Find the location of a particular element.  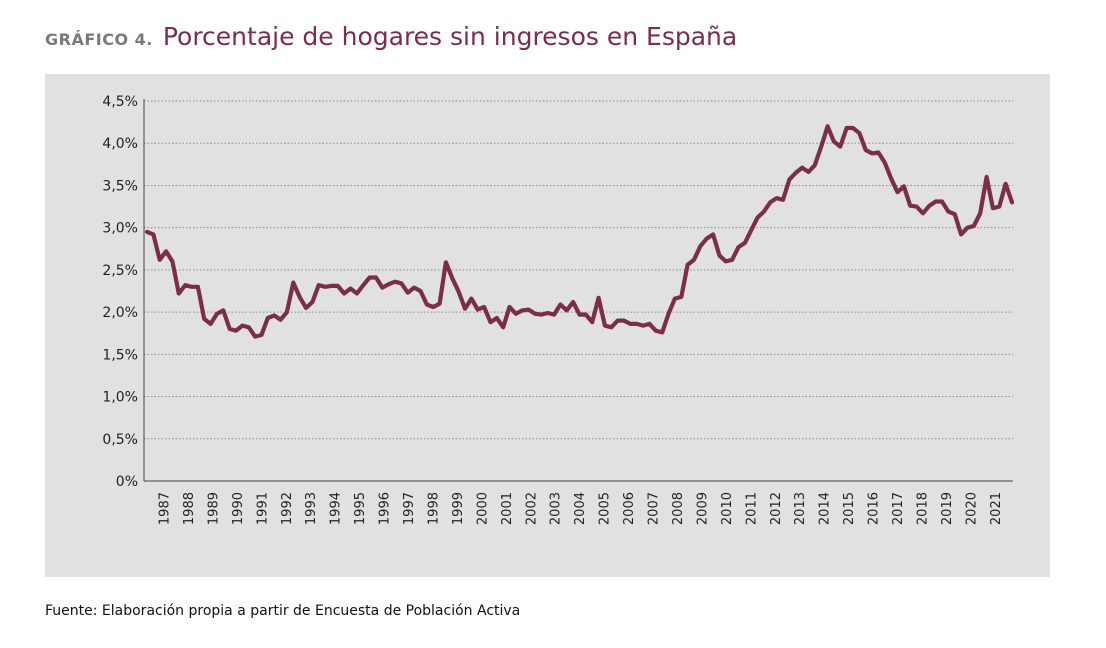

x-tick-label: 2002 is located at coordinates (531, 508).